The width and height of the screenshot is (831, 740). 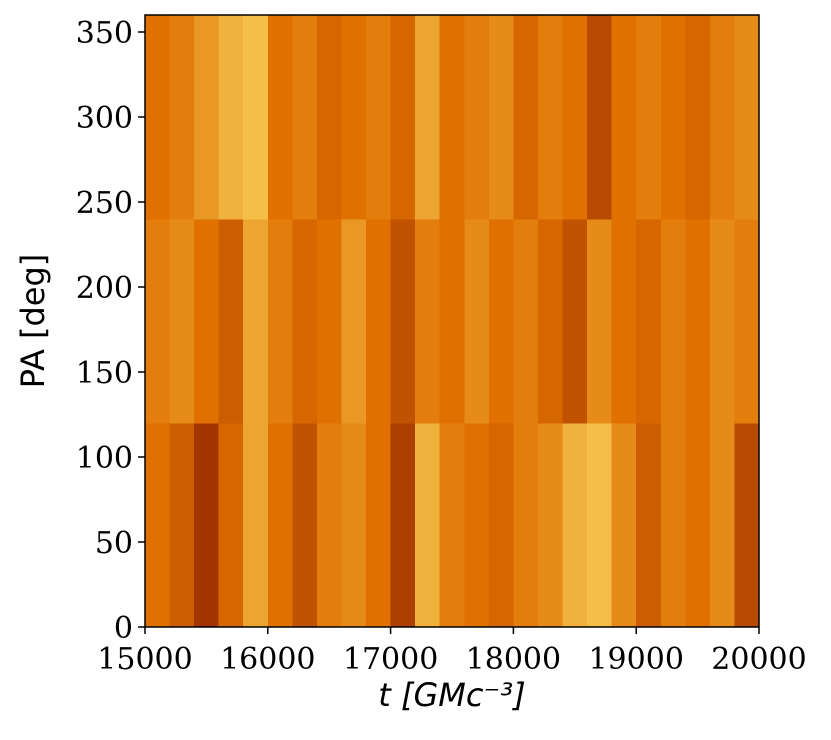 I want to click on x-tick-label: 18000, so click(x=513, y=659).